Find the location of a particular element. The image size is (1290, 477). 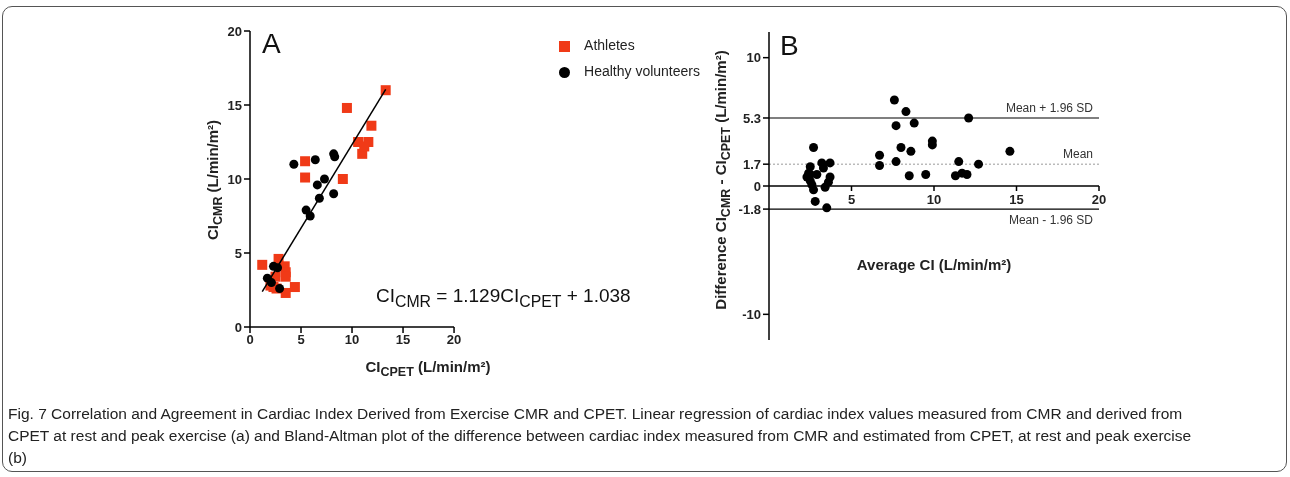

legend-label: Athletes is located at coordinates (609, 45).